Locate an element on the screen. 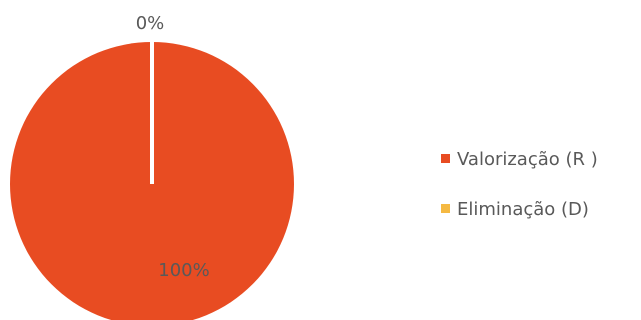  data-label-2: 0% is located at coordinates (150, 23).